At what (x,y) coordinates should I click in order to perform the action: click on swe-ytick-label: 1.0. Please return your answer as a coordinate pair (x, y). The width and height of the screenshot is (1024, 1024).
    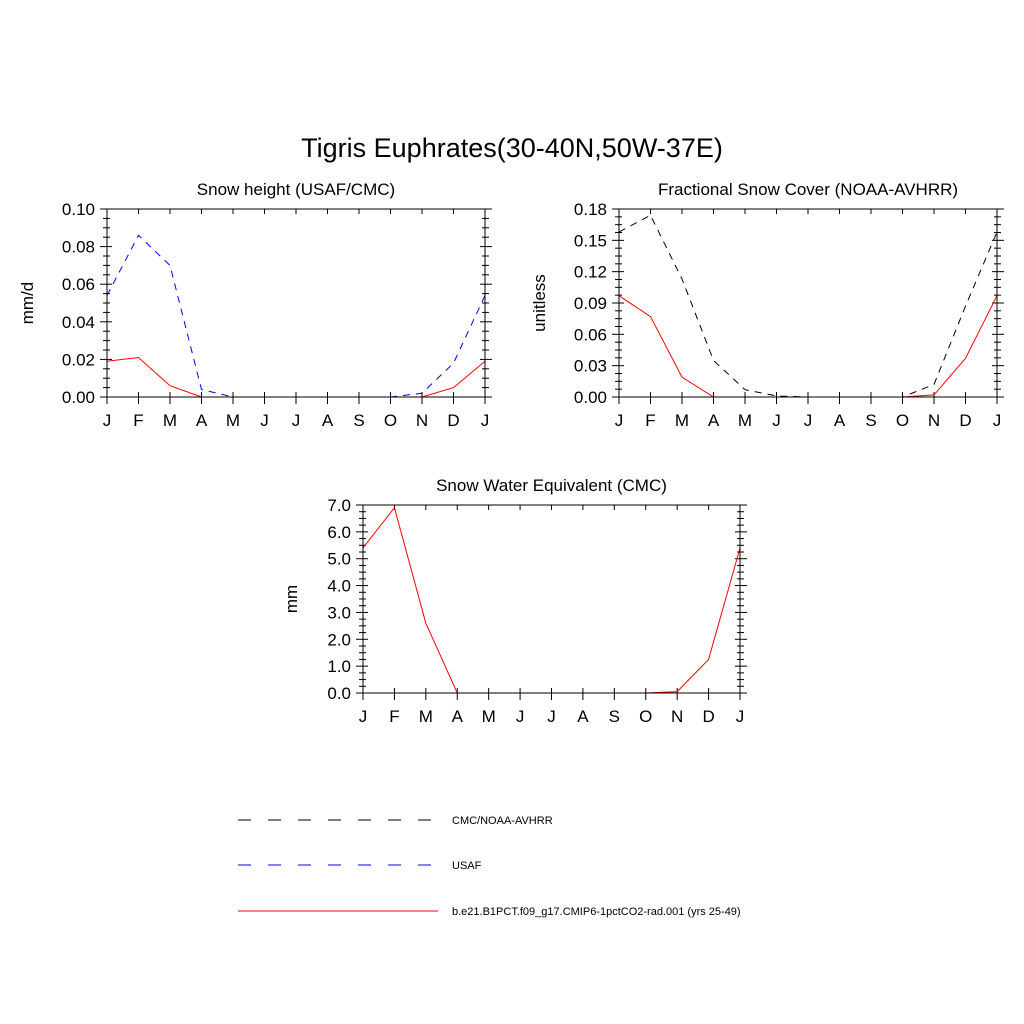
    Looking at the image, I should click on (339, 666).